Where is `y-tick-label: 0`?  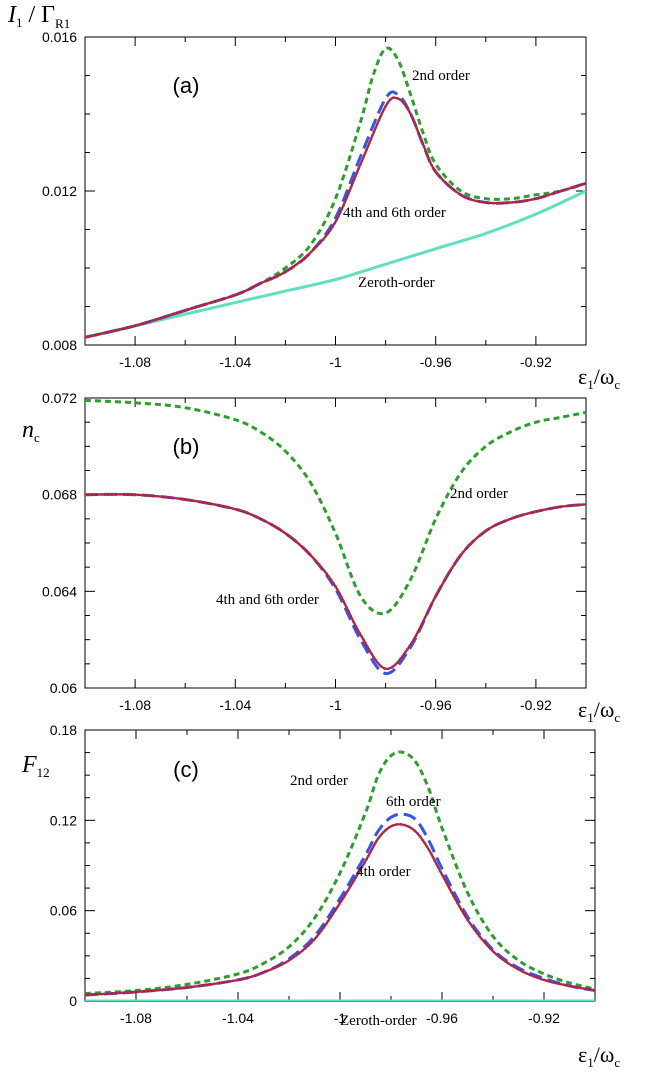 y-tick-label: 0 is located at coordinates (73, 1001).